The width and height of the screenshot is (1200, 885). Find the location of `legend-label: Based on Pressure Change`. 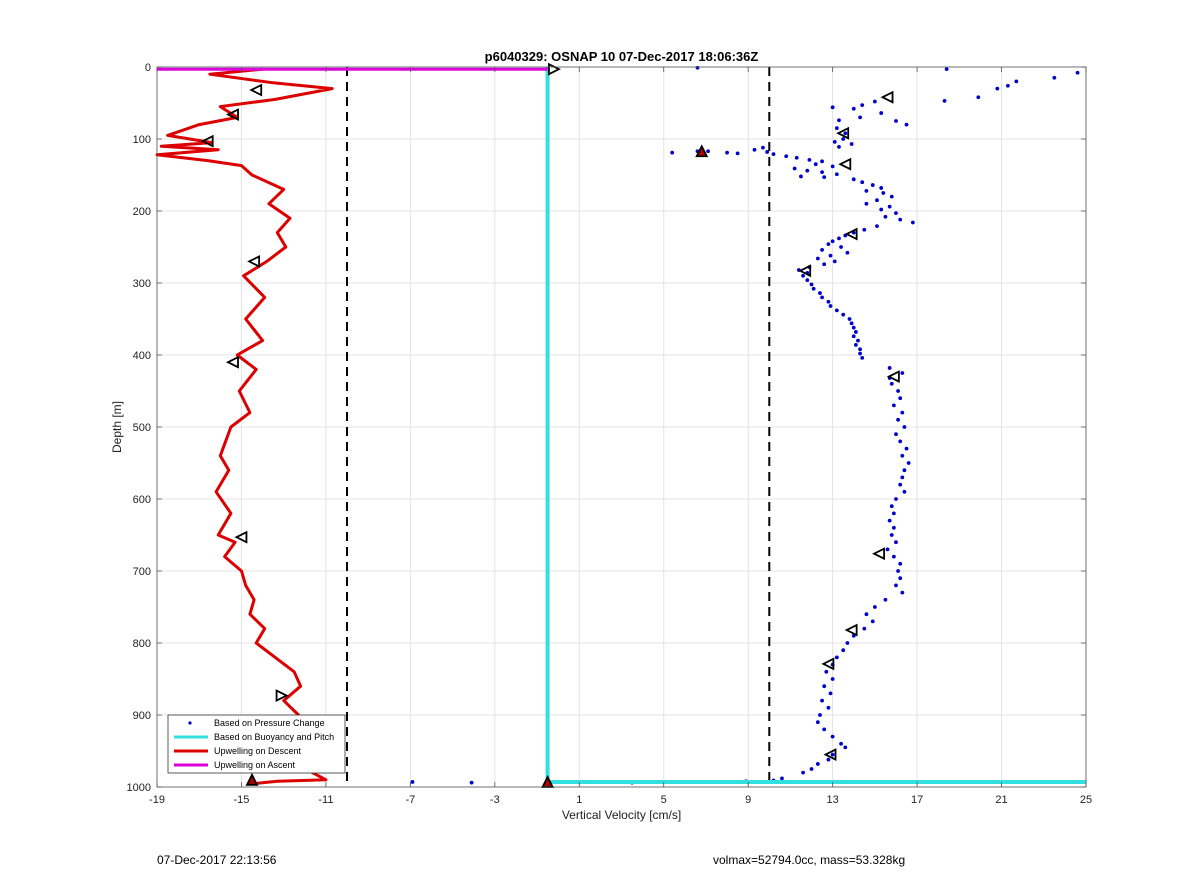

legend-label: Based on Pressure Change is located at coordinates (269, 723).